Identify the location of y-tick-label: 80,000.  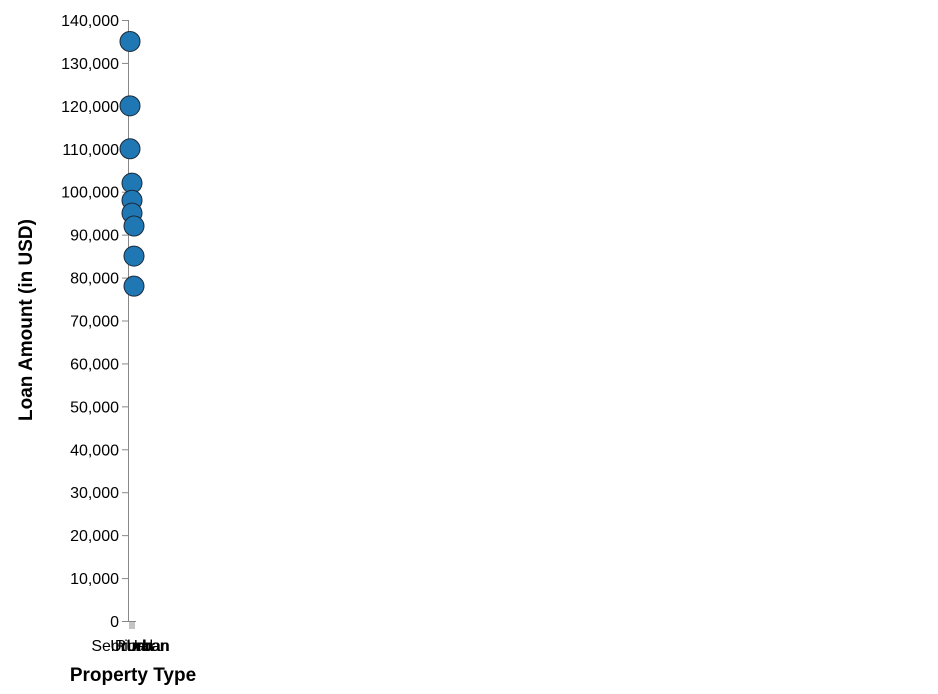
(94, 279).